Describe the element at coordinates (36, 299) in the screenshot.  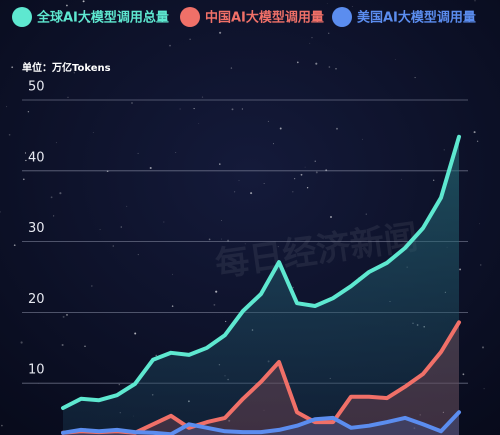
I see `y-tick-label: 20` at that location.